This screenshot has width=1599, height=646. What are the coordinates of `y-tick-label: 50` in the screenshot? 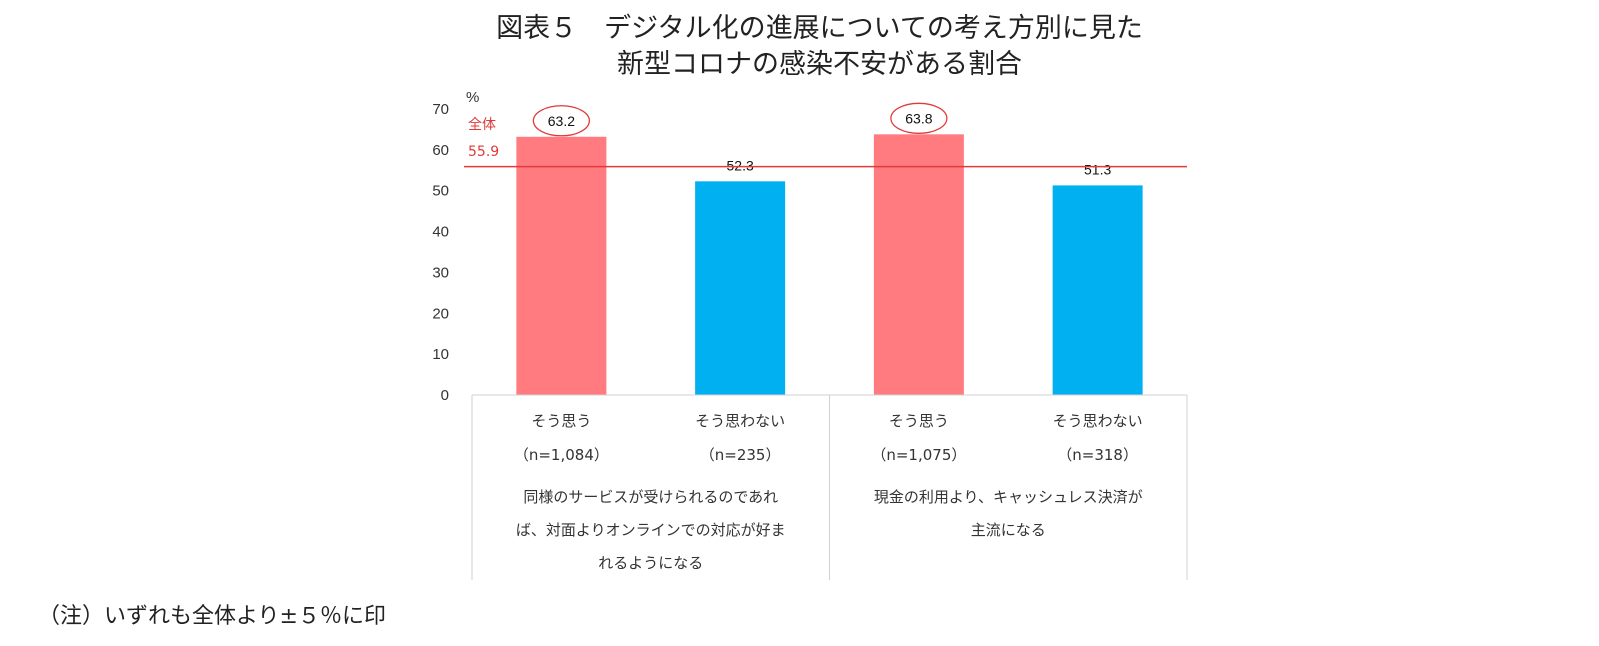 It's located at (440, 191).